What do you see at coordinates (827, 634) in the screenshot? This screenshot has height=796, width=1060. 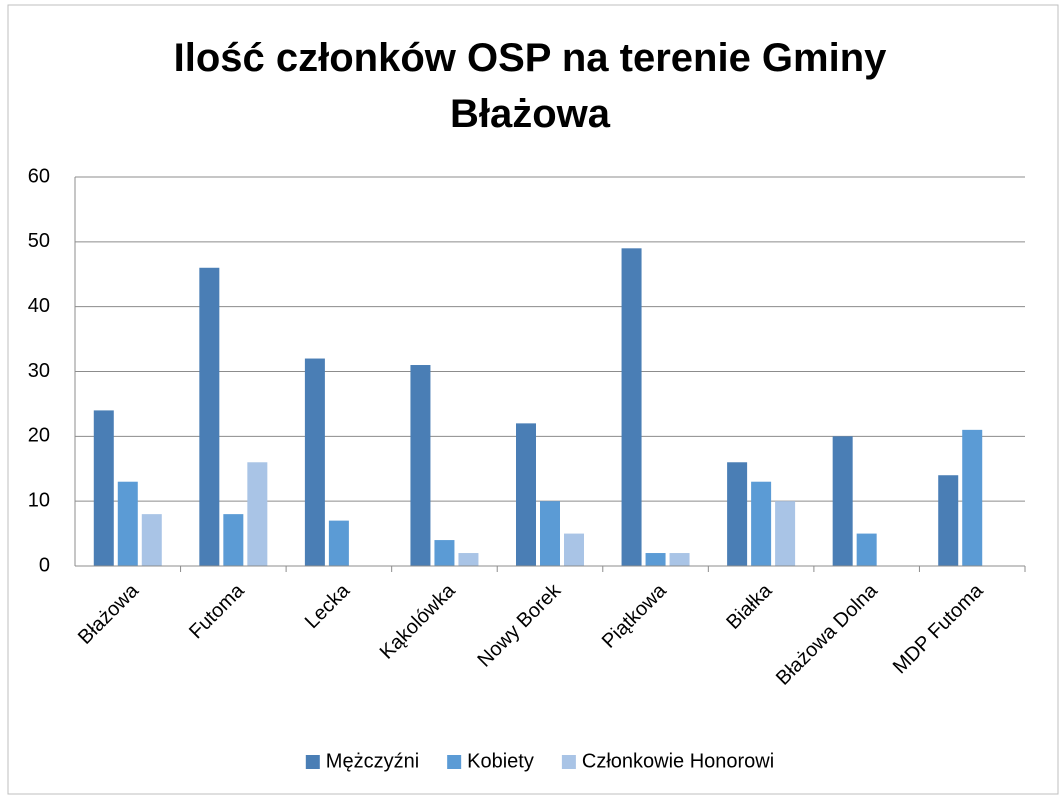 I see `x-tick-label: Błażowa Dolna` at bounding box center [827, 634].